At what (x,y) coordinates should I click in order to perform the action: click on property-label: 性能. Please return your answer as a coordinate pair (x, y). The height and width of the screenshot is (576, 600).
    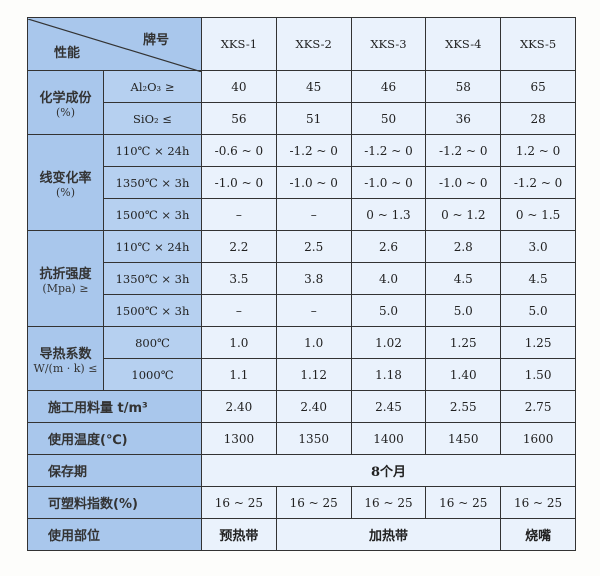
    Looking at the image, I should click on (67, 53).